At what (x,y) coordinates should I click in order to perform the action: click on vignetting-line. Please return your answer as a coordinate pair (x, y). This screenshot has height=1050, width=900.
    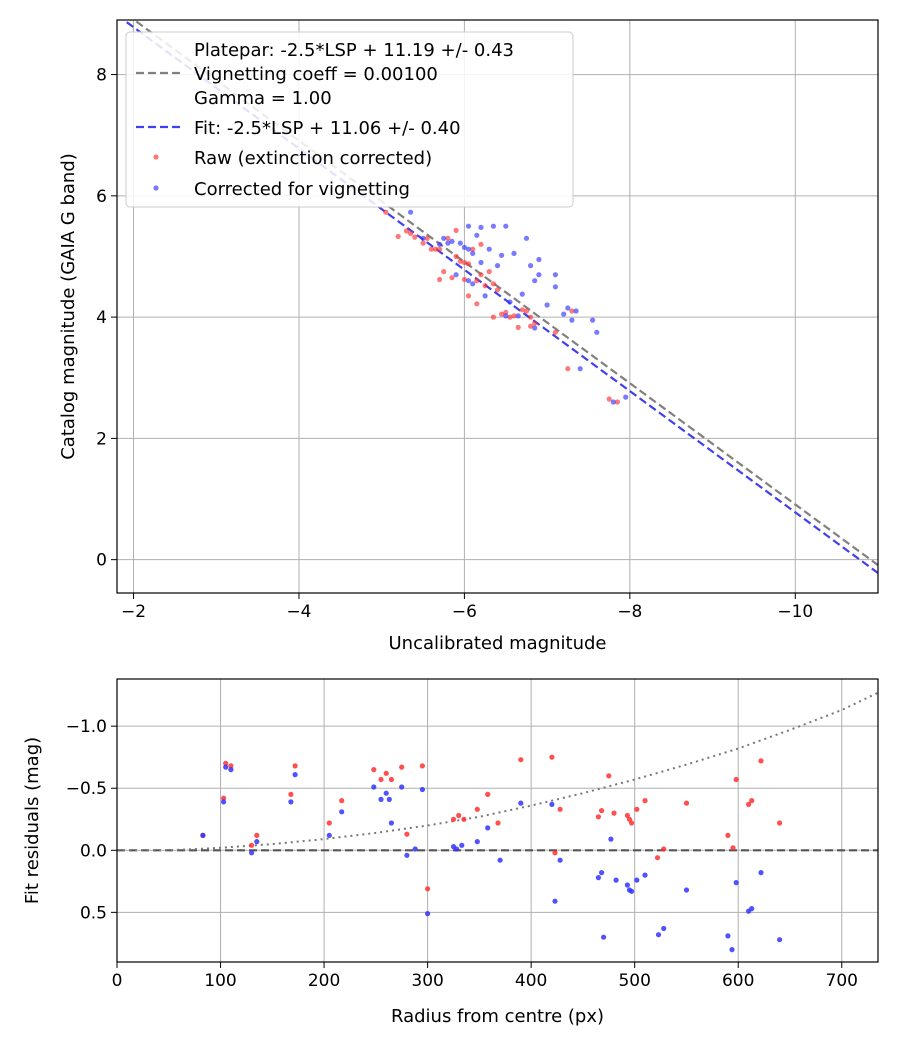
    Looking at the image, I should click on (497, 771).